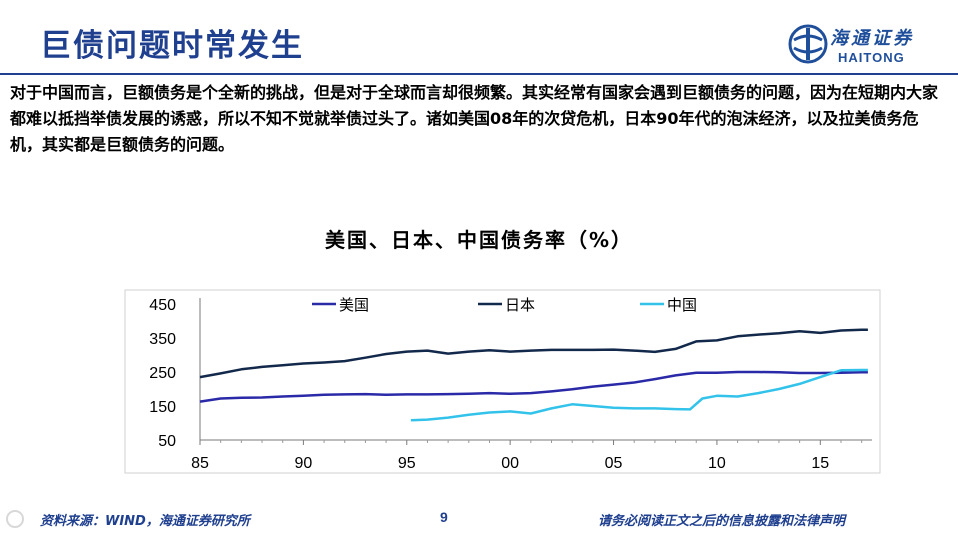 This screenshot has height=541, width=958. I want to click on y-tick-label: 350, so click(162, 339).